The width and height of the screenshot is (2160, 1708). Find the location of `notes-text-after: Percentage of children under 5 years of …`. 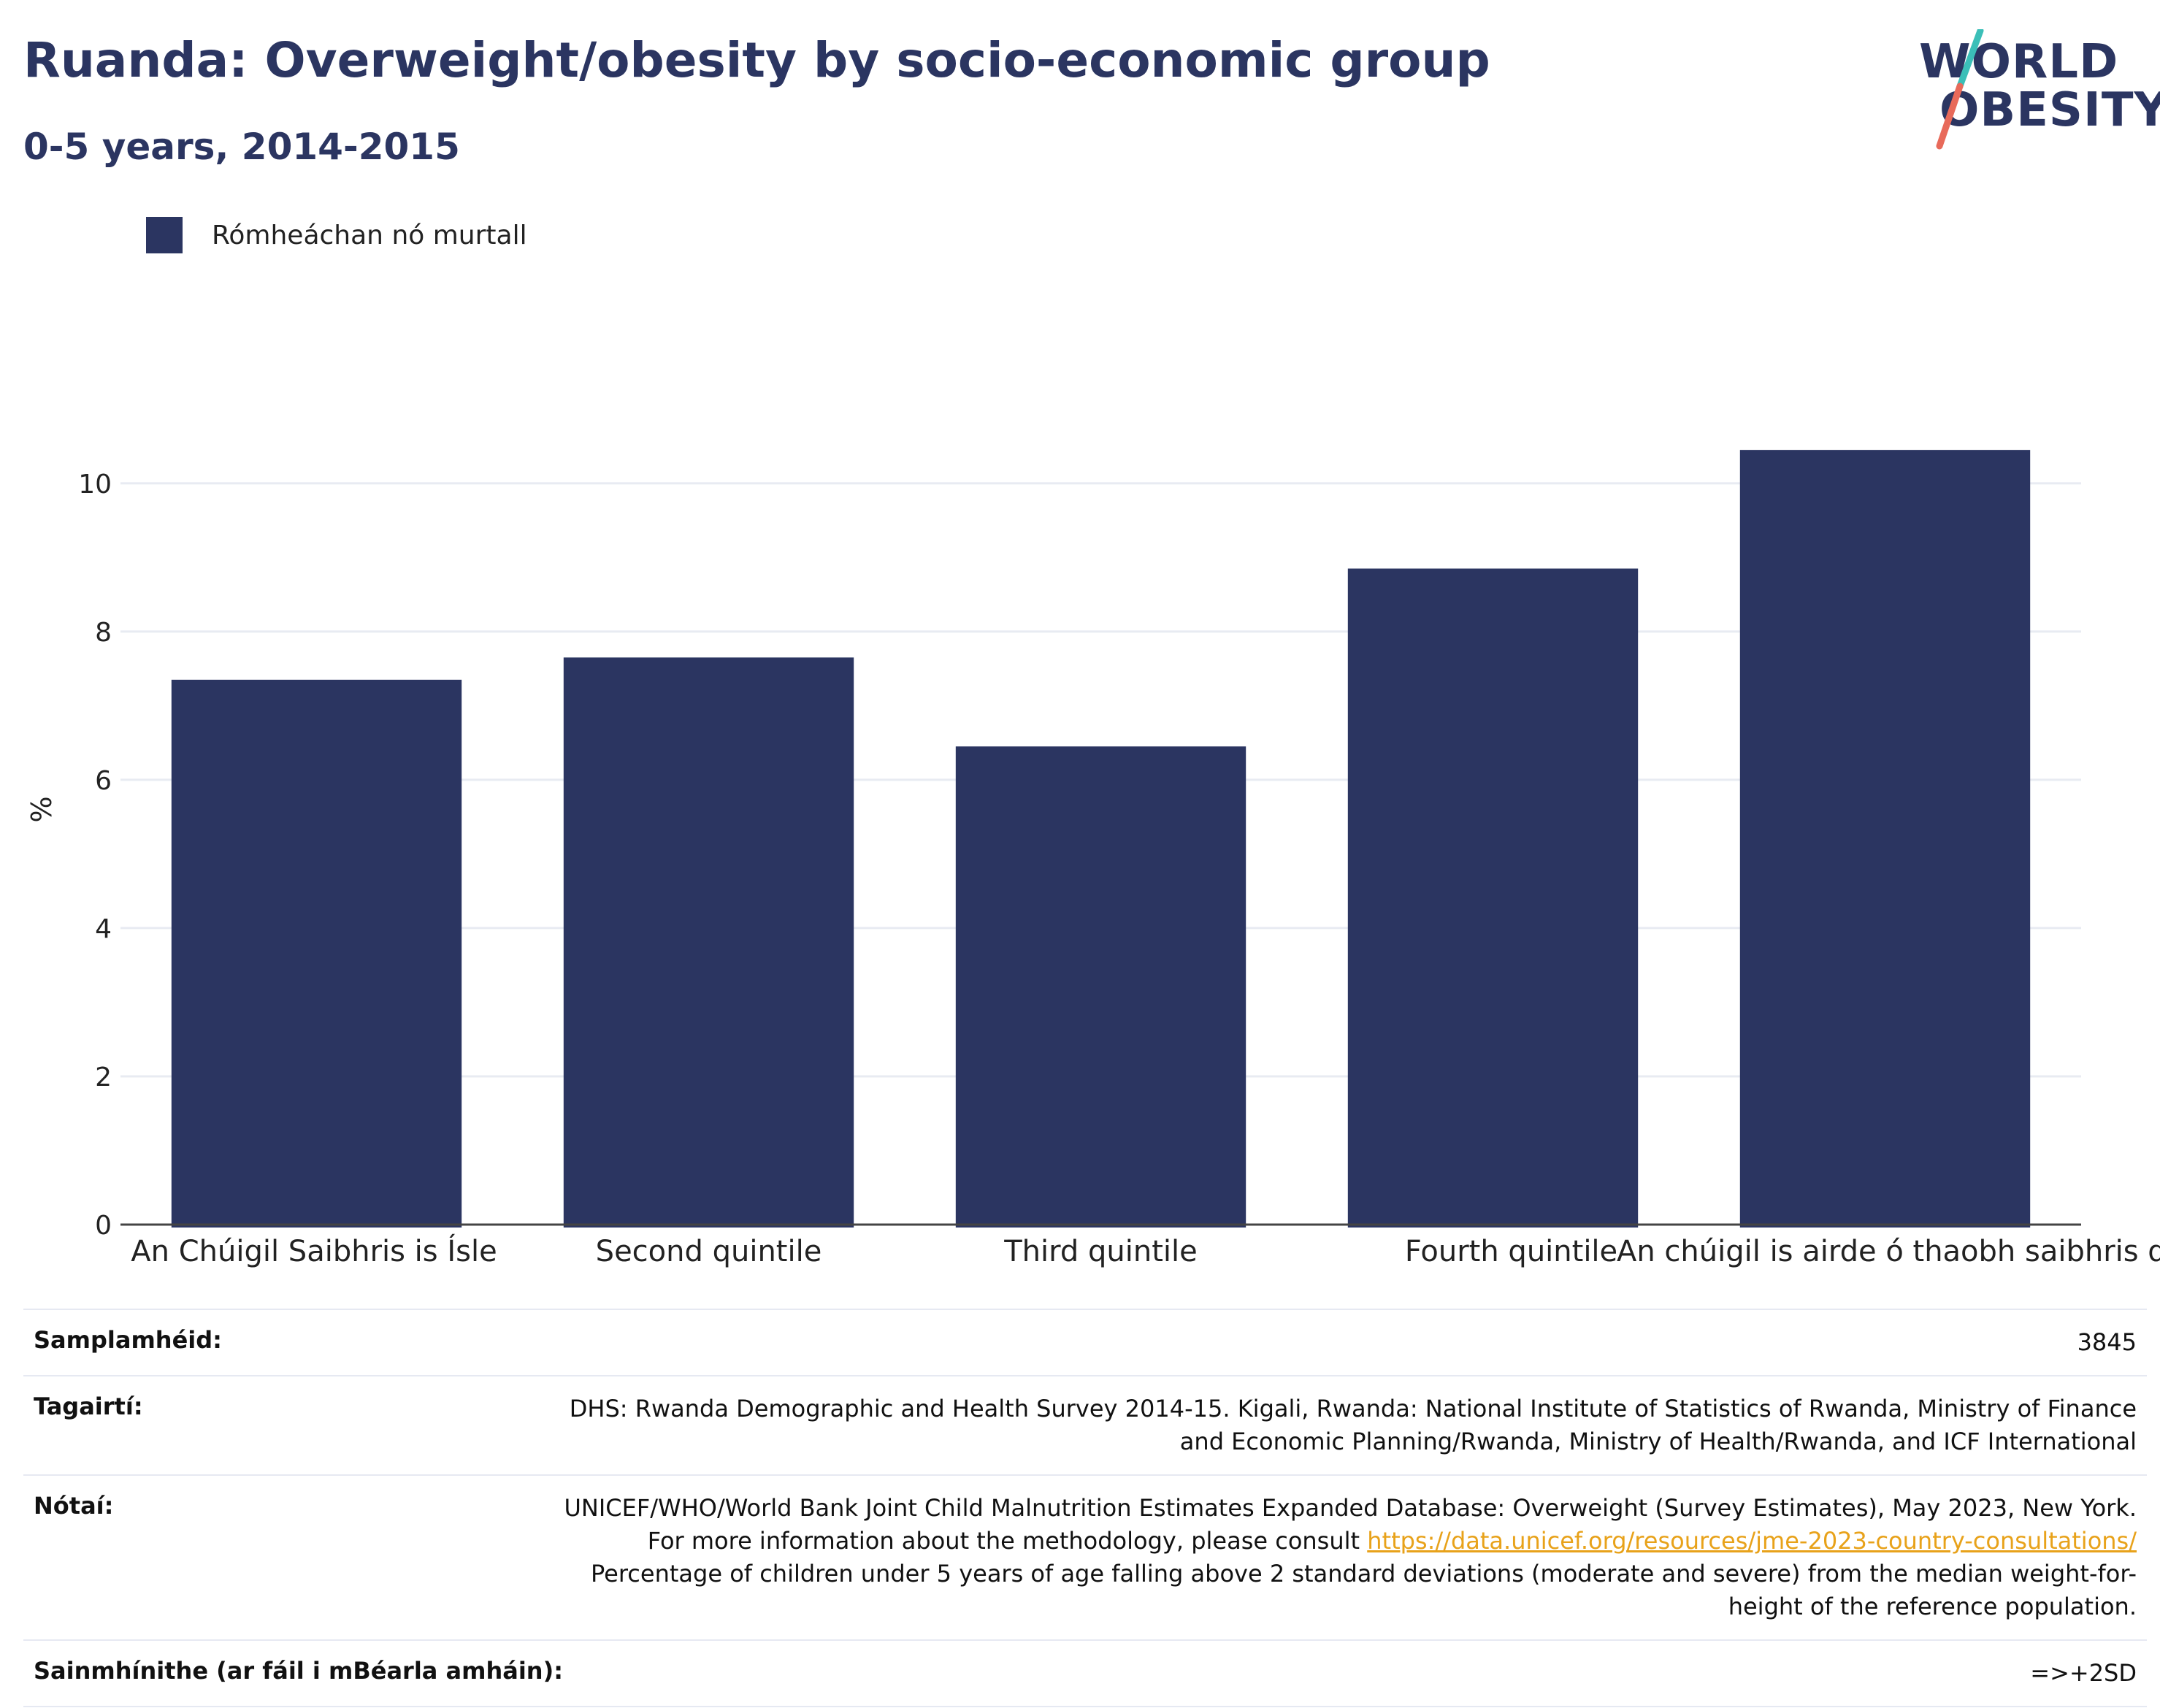

notes-text-after: Percentage of children under 5 years of … is located at coordinates (1364, 1590).